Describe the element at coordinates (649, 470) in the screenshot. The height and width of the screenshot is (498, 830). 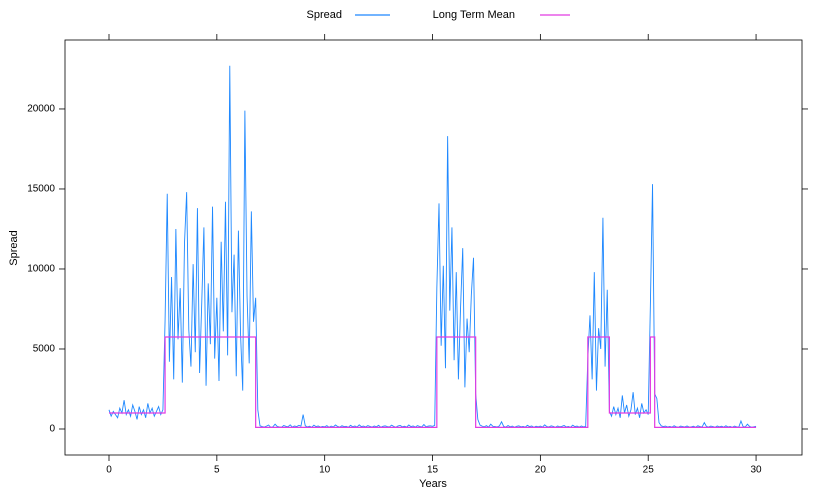
I see `x-tick-label: 25` at that location.